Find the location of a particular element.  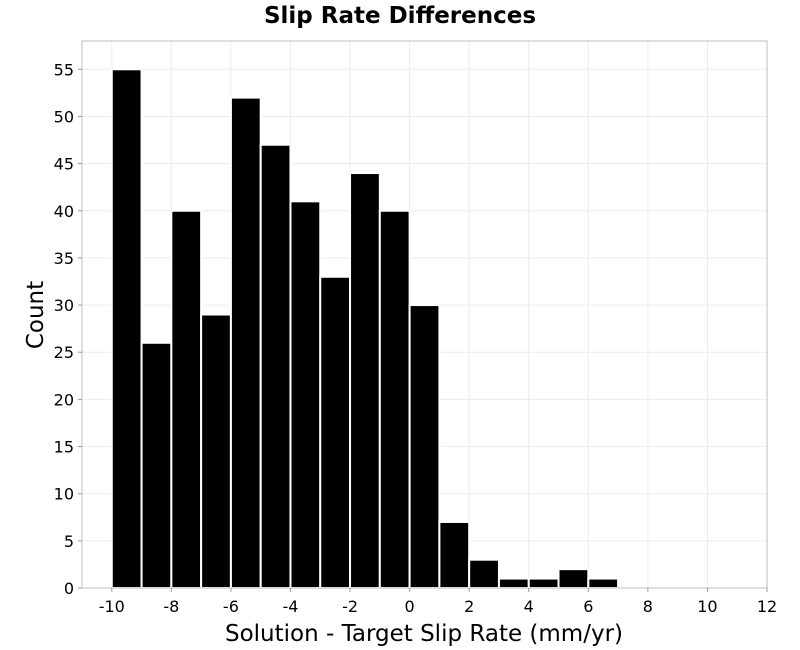

x-tick-label: -8 is located at coordinates (171, 606).